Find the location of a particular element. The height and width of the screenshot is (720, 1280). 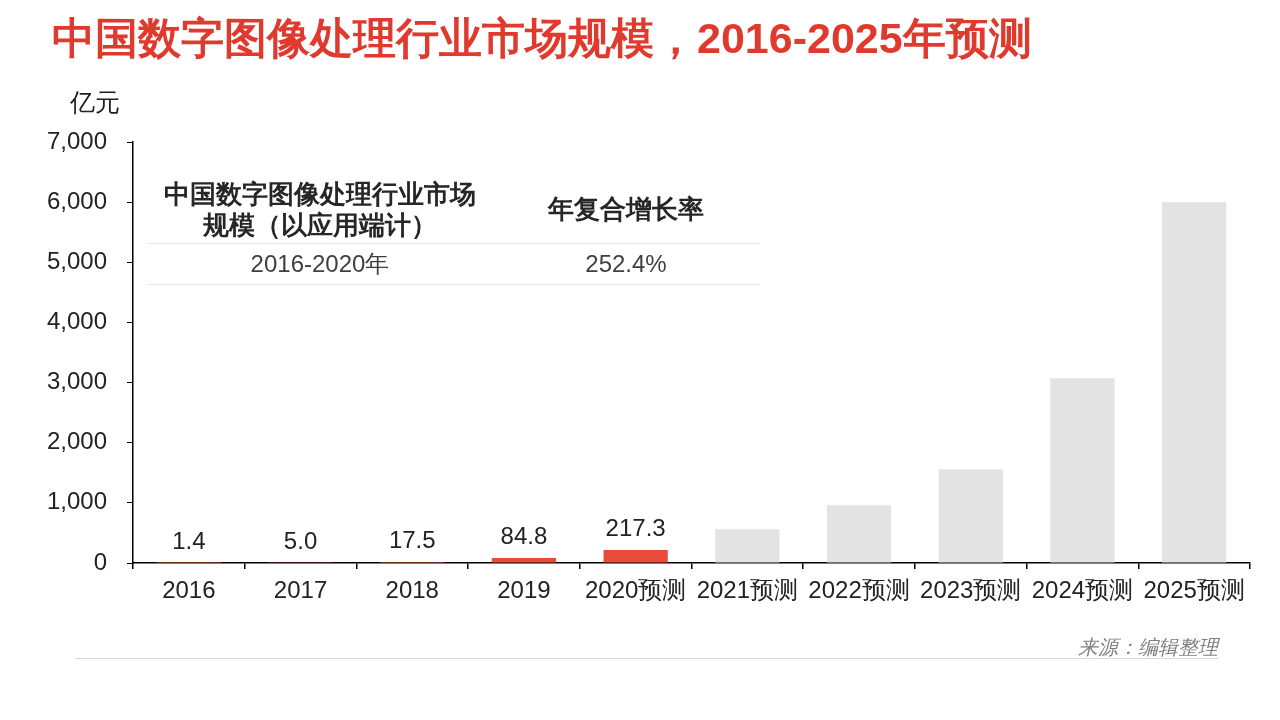

x-tick-label: 2023预测 is located at coordinates (971, 590).